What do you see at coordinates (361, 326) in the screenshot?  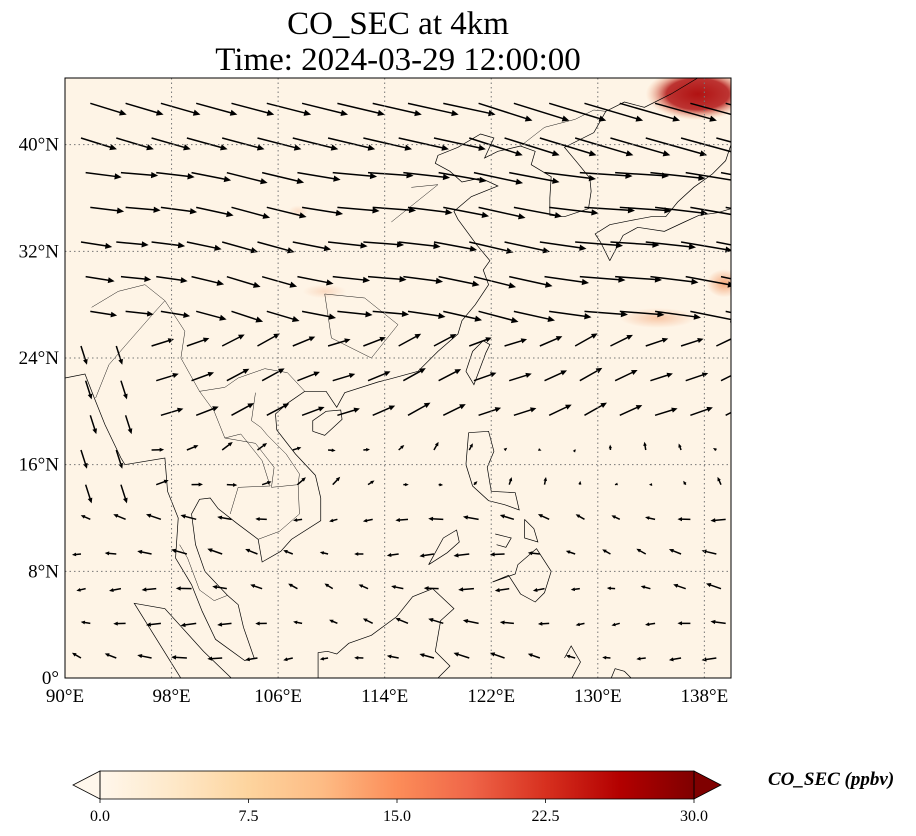 I see `border-line` at bounding box center [361, 326].